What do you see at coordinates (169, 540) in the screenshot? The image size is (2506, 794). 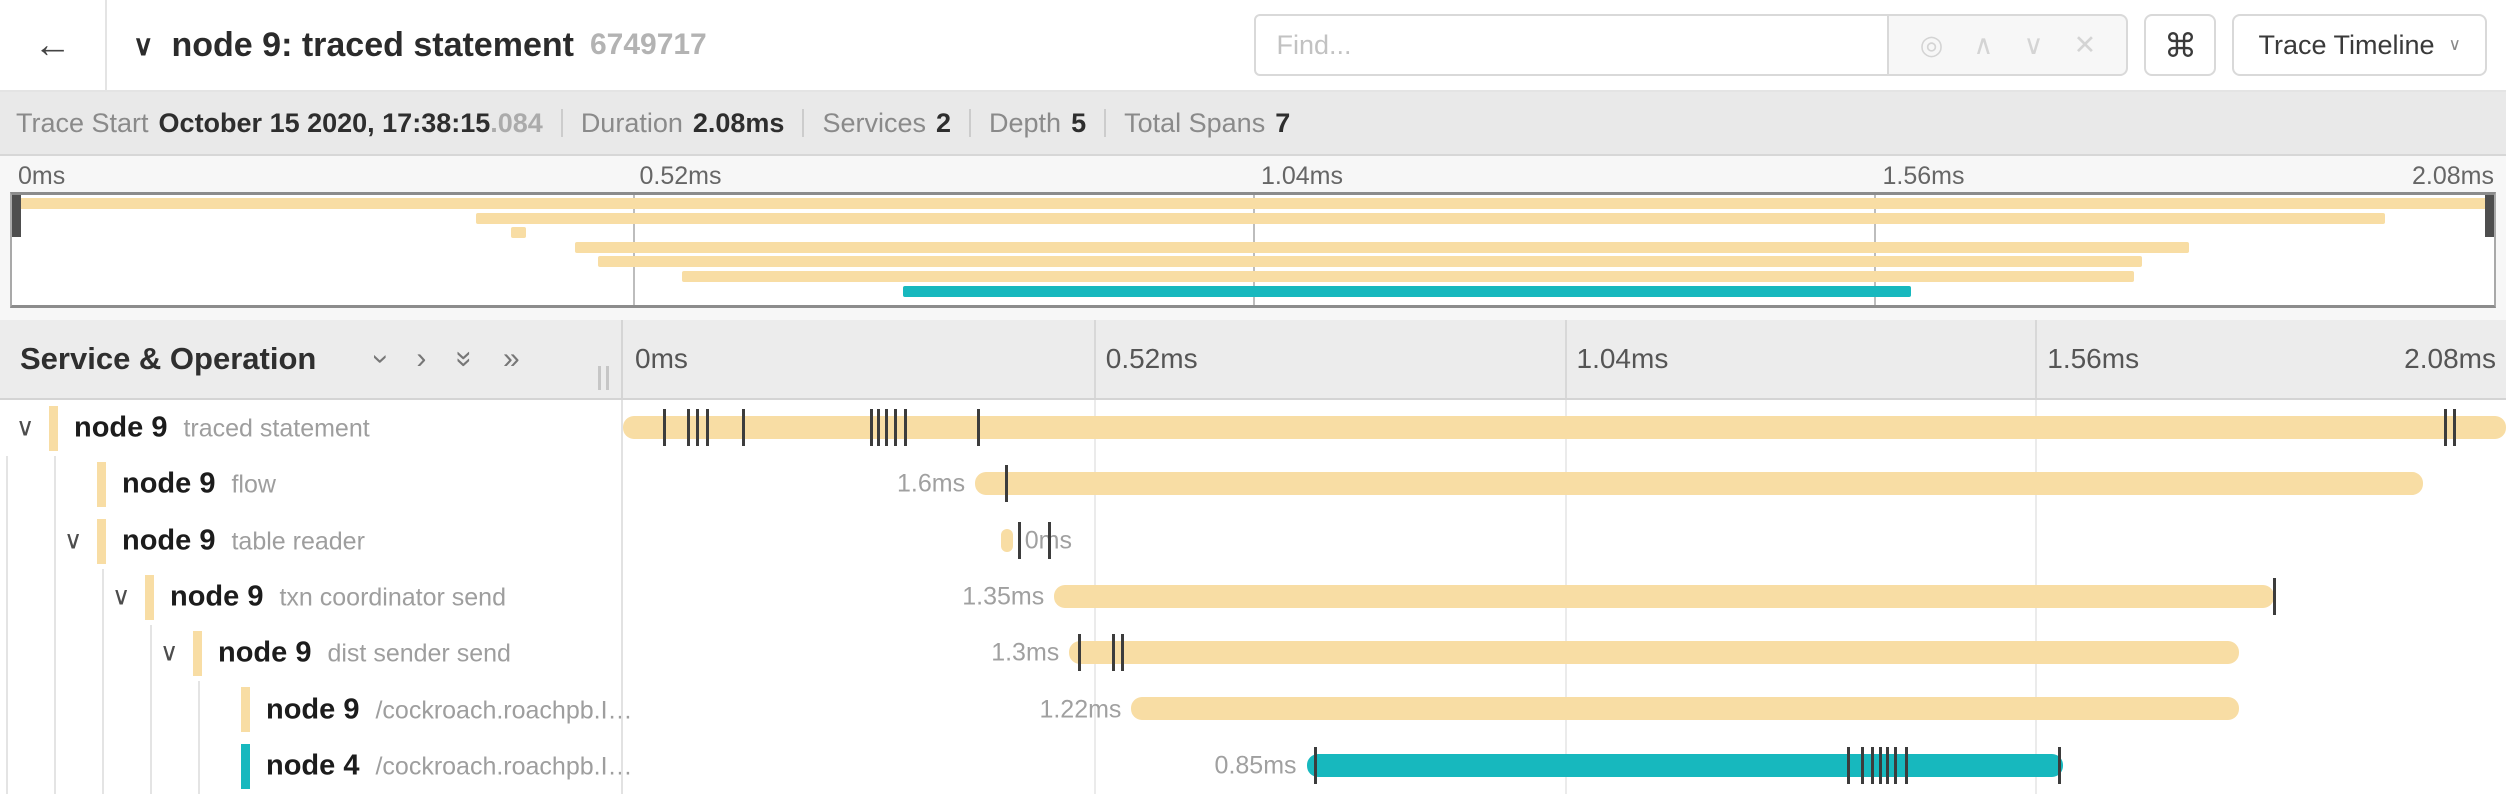 I see `span-service-name: node 9` at bounding box center [169, 540].